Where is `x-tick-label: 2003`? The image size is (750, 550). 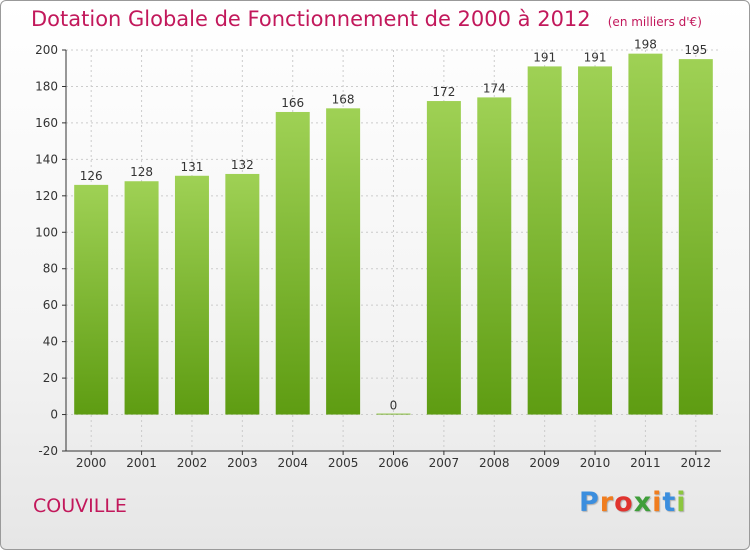 x-tick-label: 2003 is located at coordinates (242, 463).